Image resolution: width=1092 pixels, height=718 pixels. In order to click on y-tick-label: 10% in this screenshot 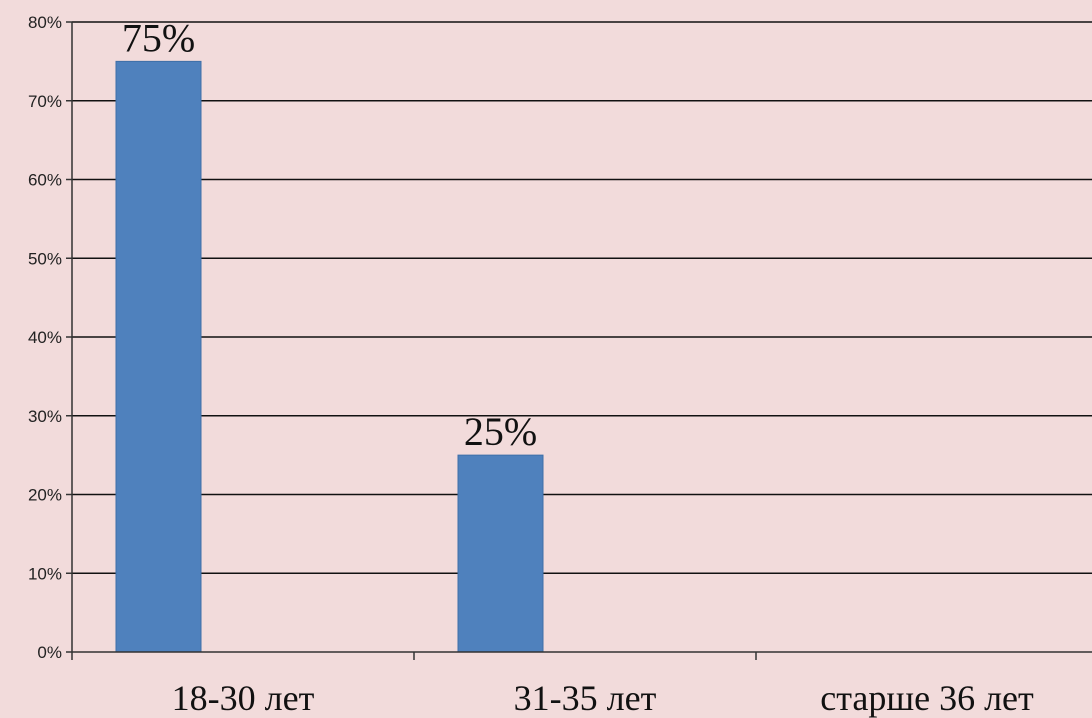, I will do `click(45, 573)`.